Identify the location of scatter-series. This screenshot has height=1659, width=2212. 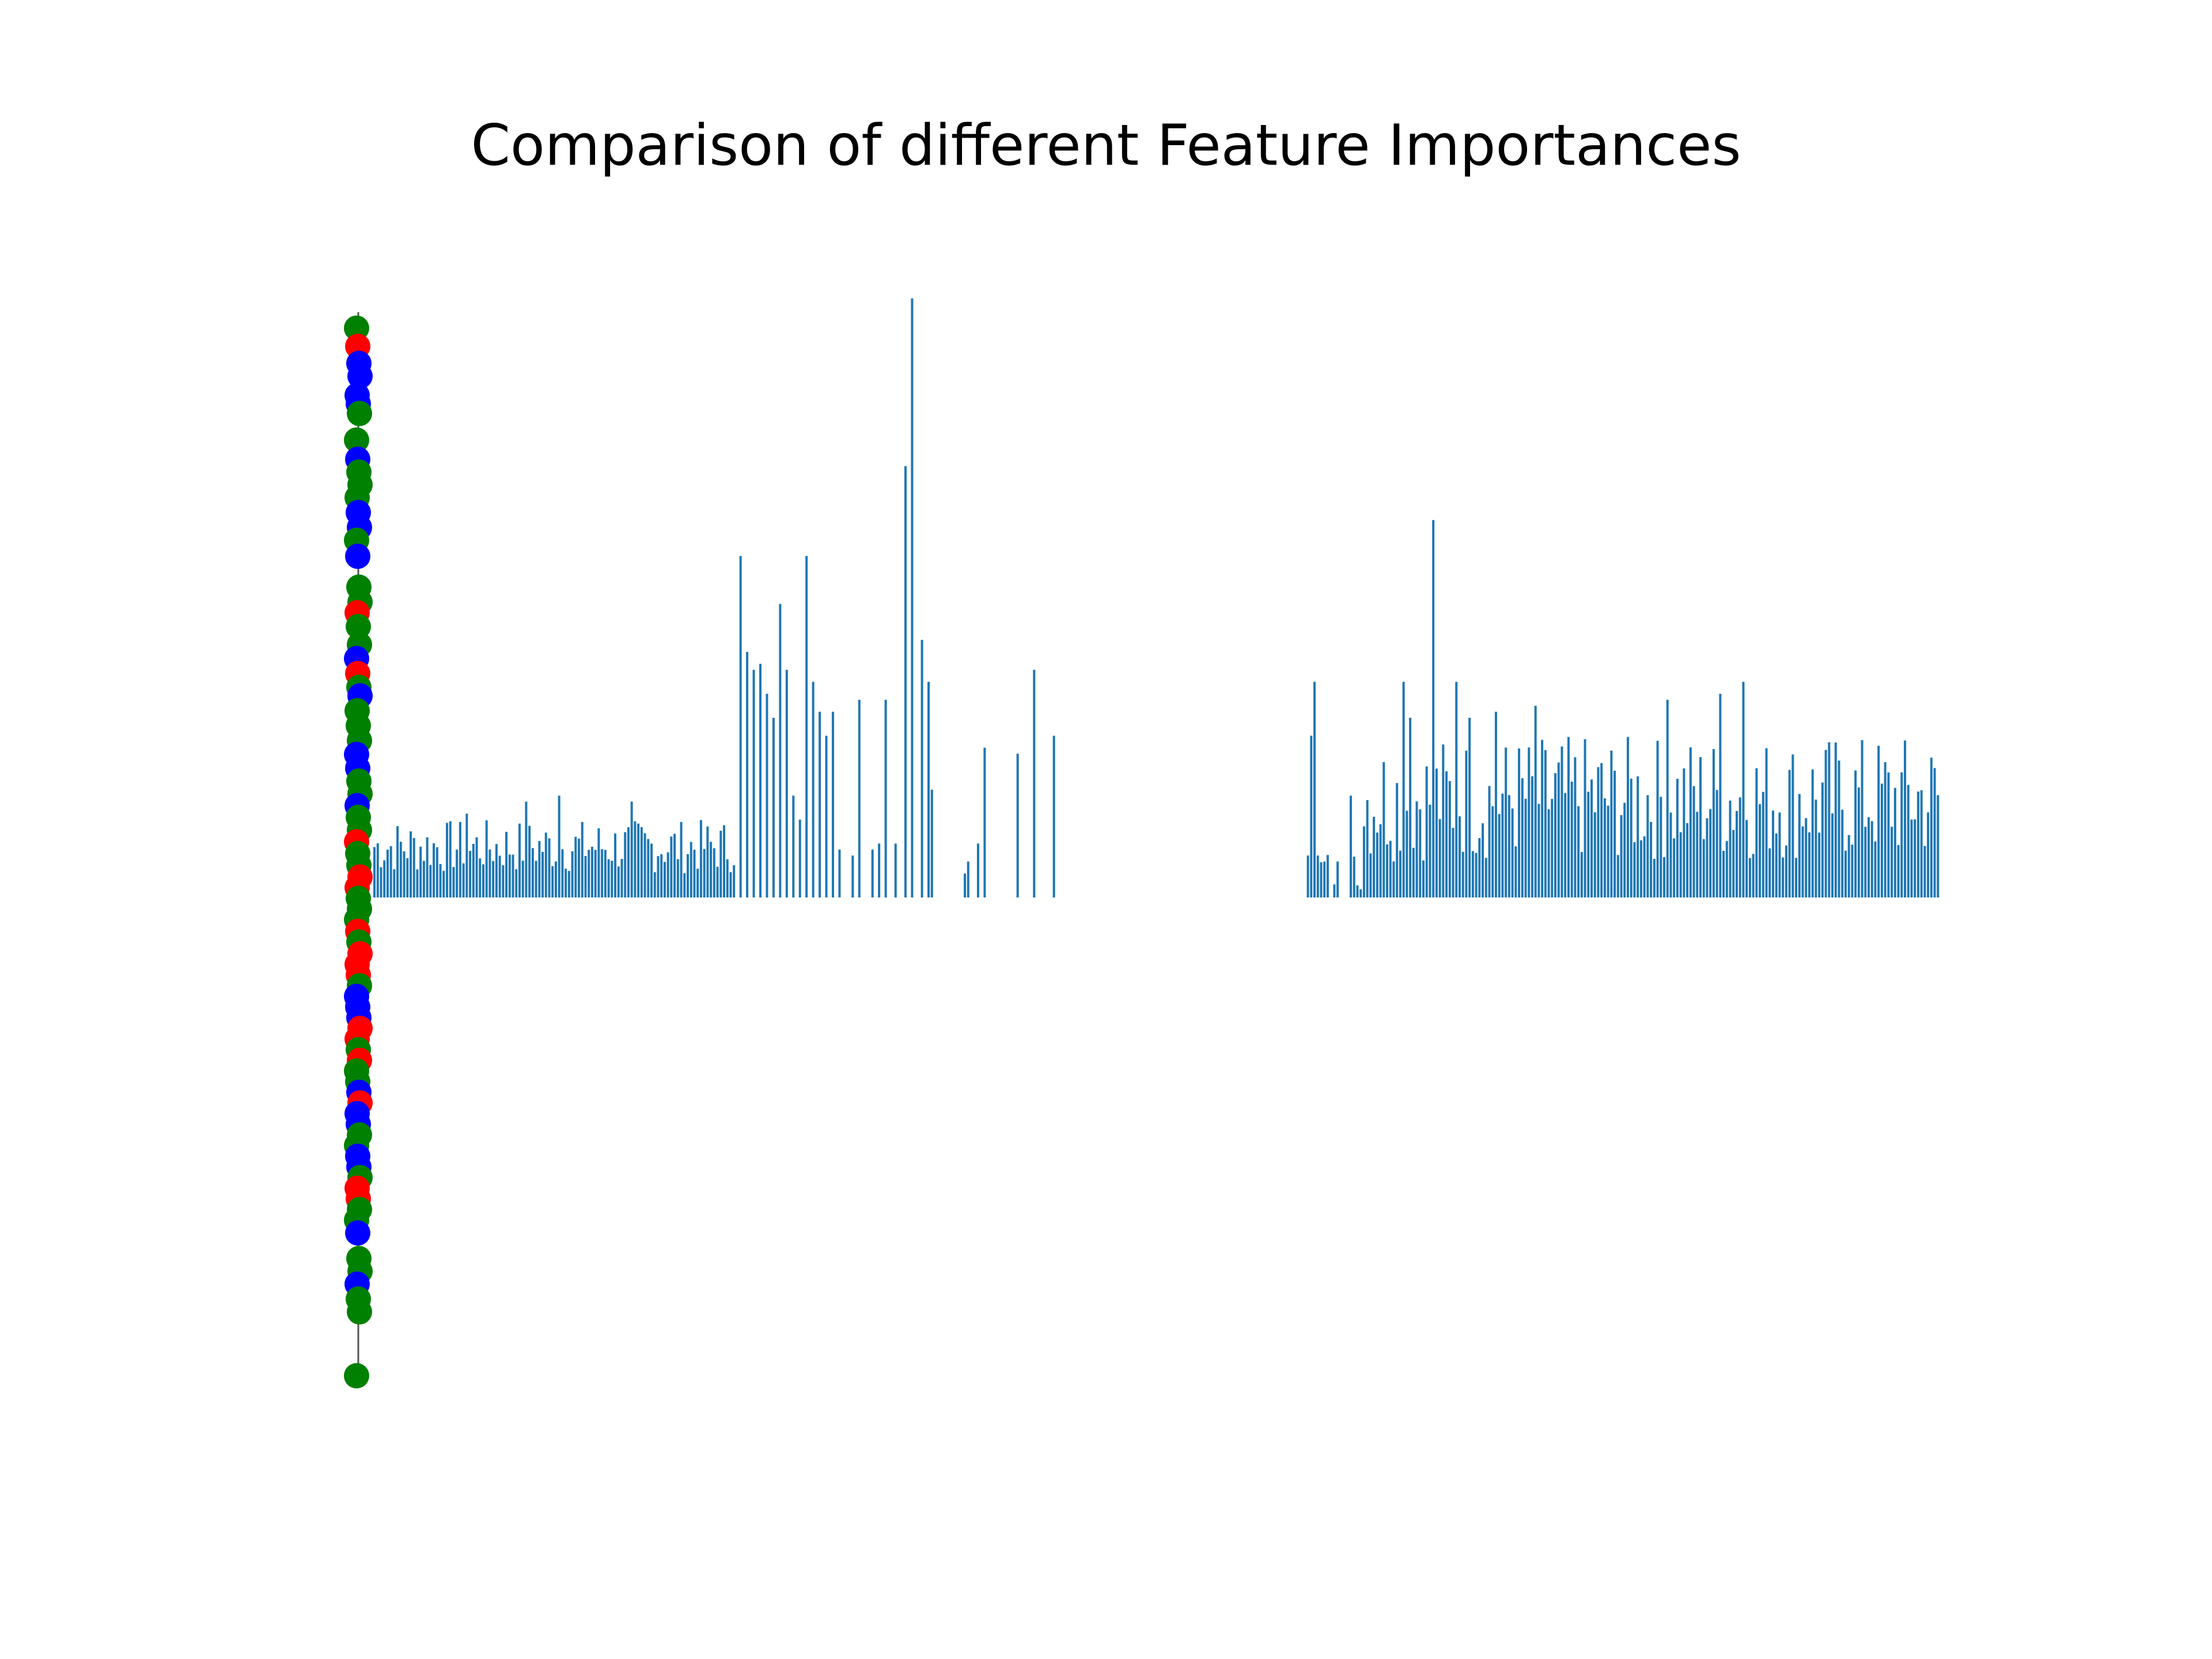
(358, 852).